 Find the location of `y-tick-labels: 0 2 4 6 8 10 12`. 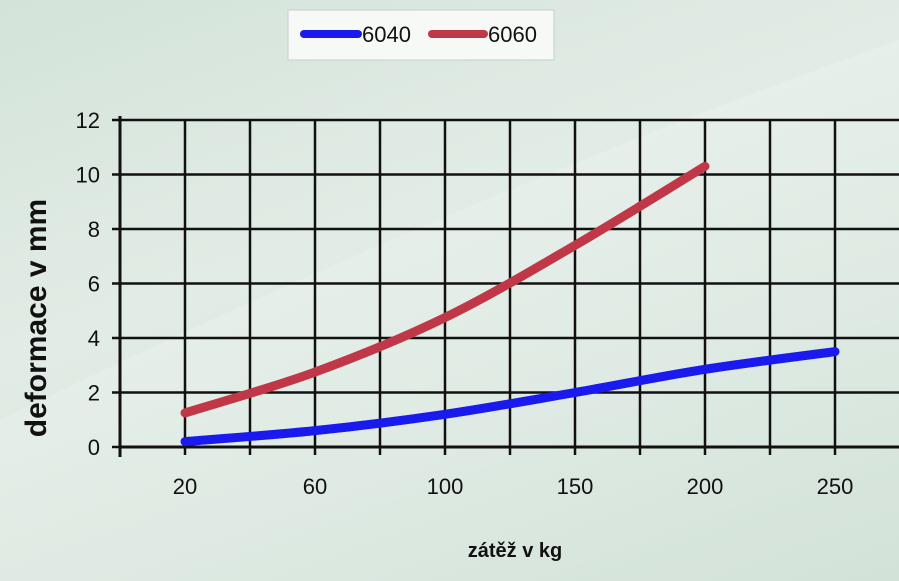

y-tick-labels: 0 2 4 6 8 10 12 is located at coordinates (88, 284).